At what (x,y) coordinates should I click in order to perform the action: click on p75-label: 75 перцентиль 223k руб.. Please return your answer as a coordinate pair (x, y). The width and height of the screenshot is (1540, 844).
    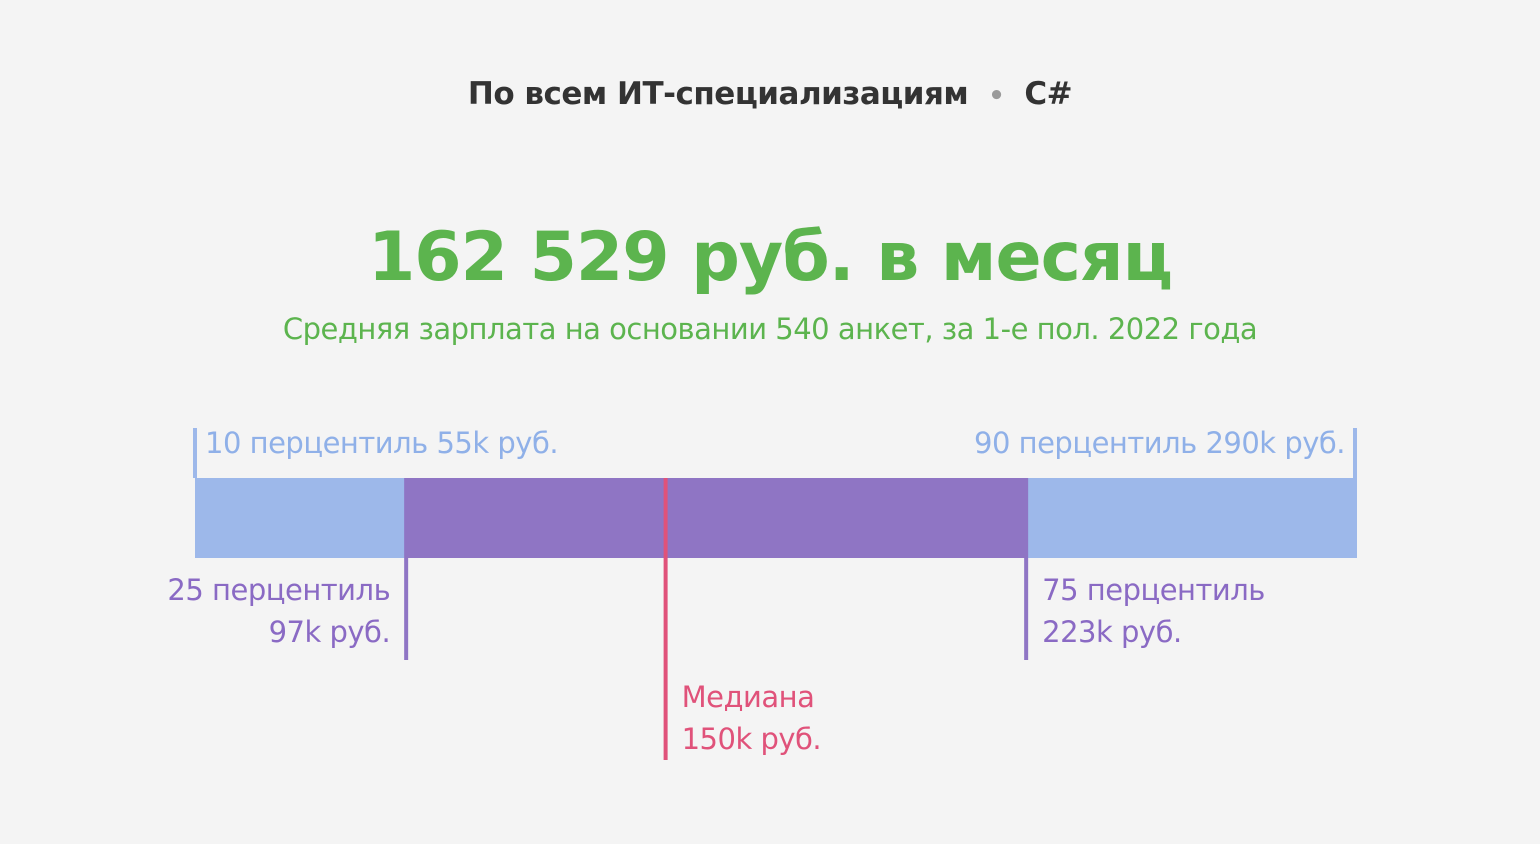
    Looking at the image, I should click on (1153, 611).